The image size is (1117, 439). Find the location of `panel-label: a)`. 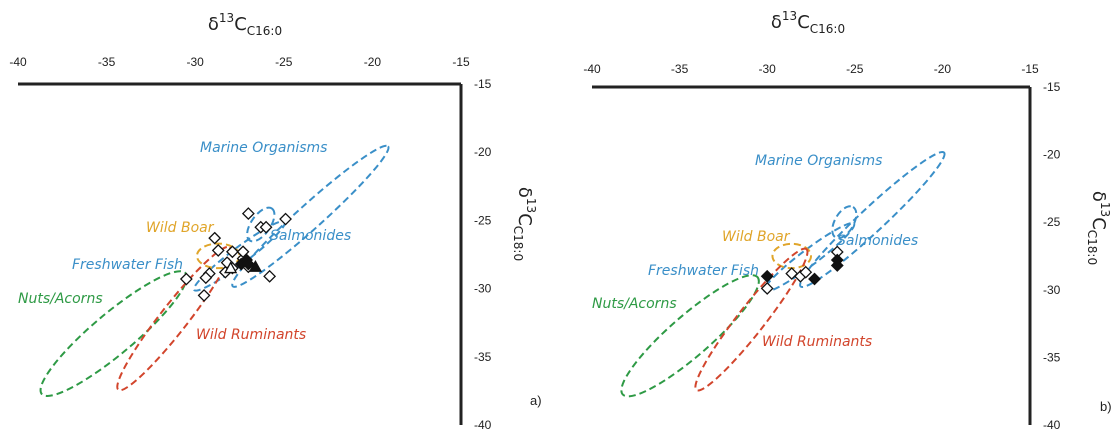

panel-label: a) is located at coordinates (536, 400).